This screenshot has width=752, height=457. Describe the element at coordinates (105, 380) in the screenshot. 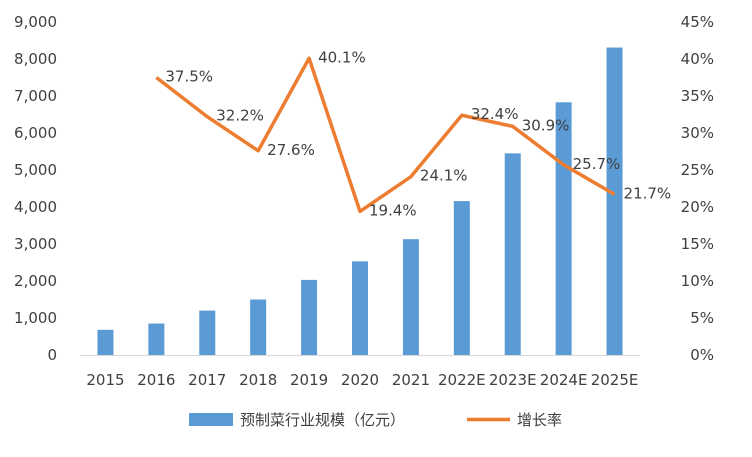

I see `x-tick-label: 2015` at that location.